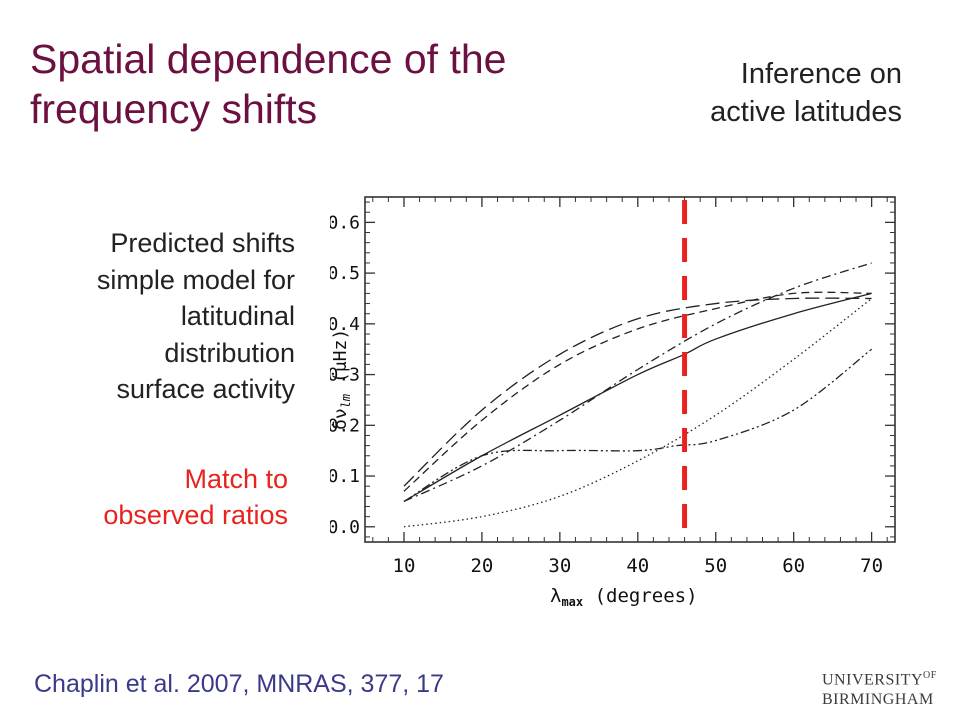 The height and width of the screenshot is (720, 960). What do you see at coordinates (793, 566) in the screenshot?
I see `x-tick-label: 60` at bounding box center [793, 566].